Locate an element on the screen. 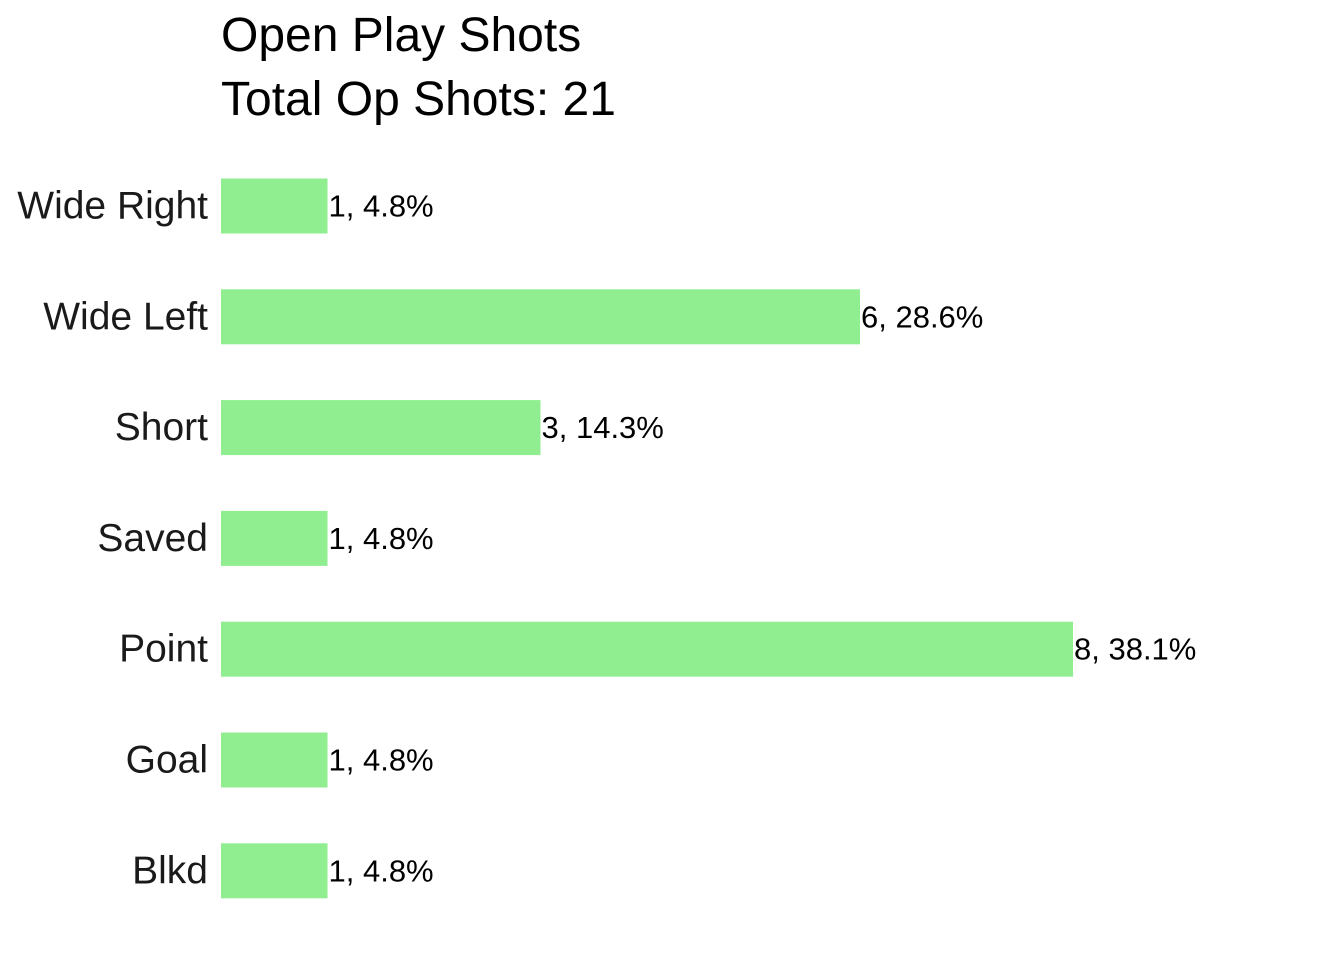 Image resolution: width=1344 pixels, height=960 pixels. category-label-short: Short is located at coordinates (161, 427).